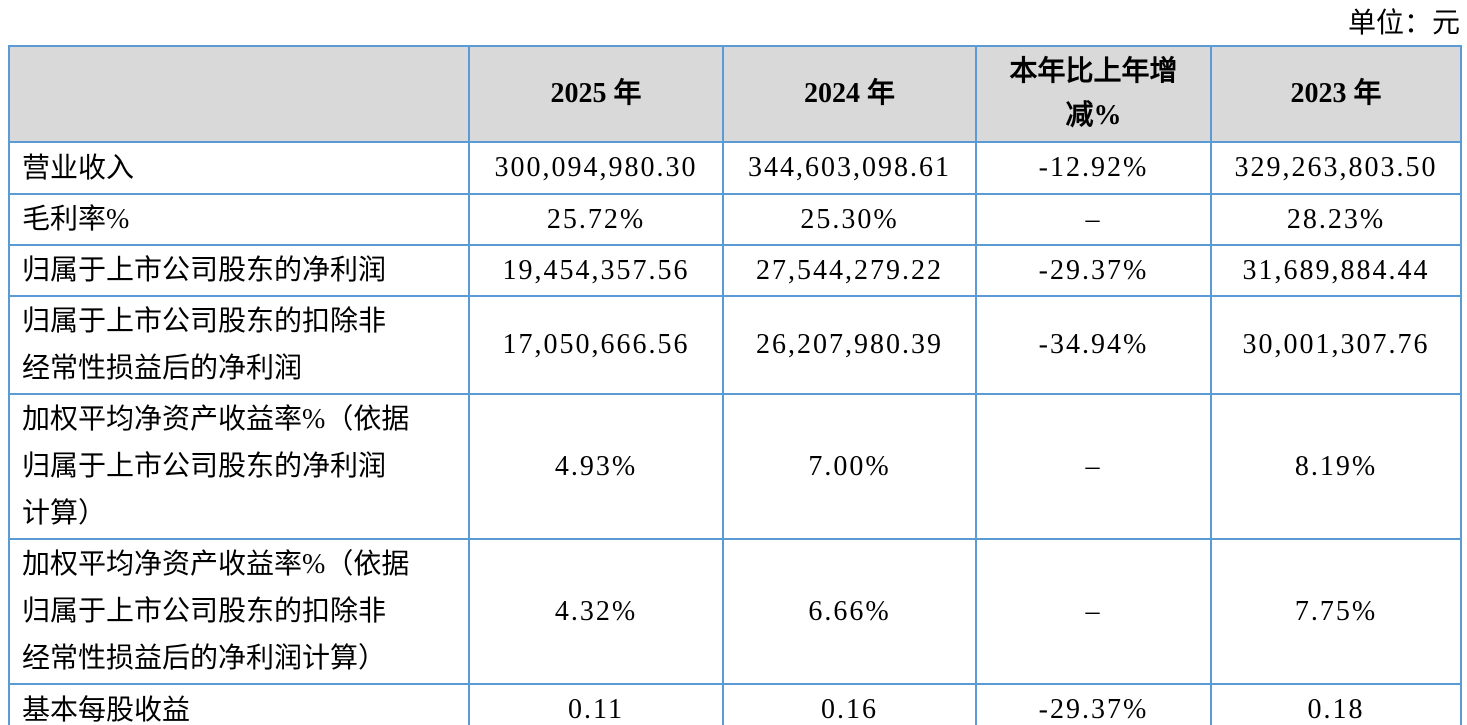 The height and width of the screenshot is (725, 1467). Describe the element at coordinates (849, 345) in the screenshot. I see `value-cell-2024: 26,207,980.39` at that location.